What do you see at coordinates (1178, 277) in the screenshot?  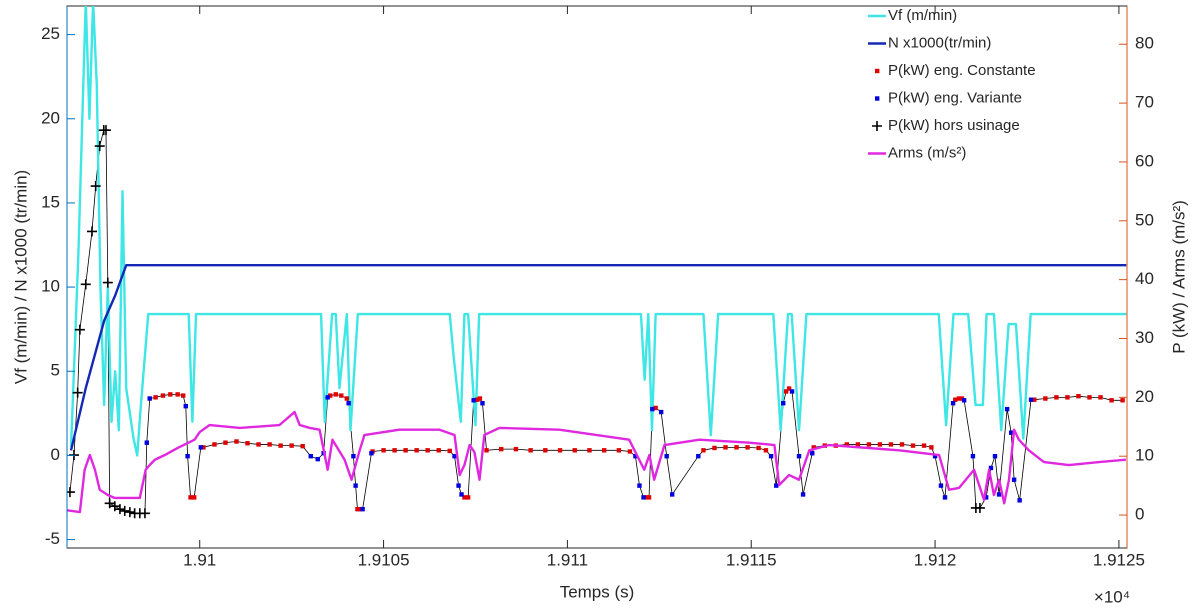 I see `y2-axis-label: P (kW) / Arms (m/s²)` at bounding box center [1178, 277].